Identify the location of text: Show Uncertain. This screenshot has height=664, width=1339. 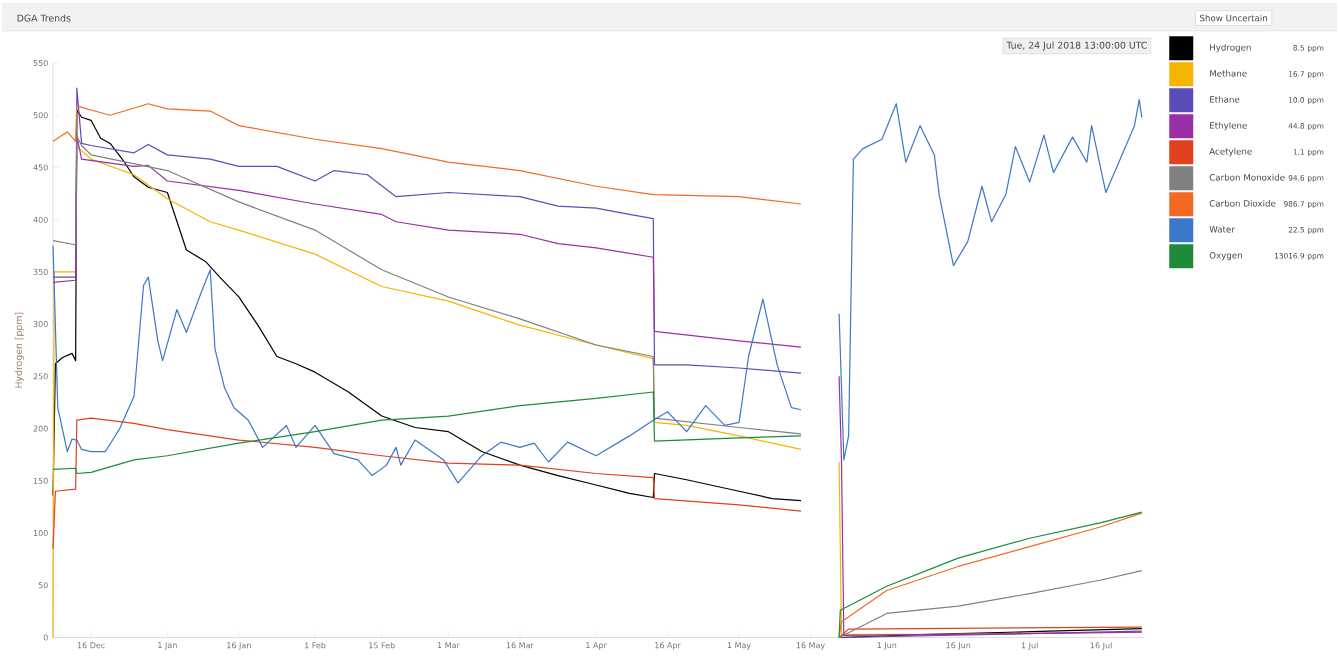
(1233, 18).